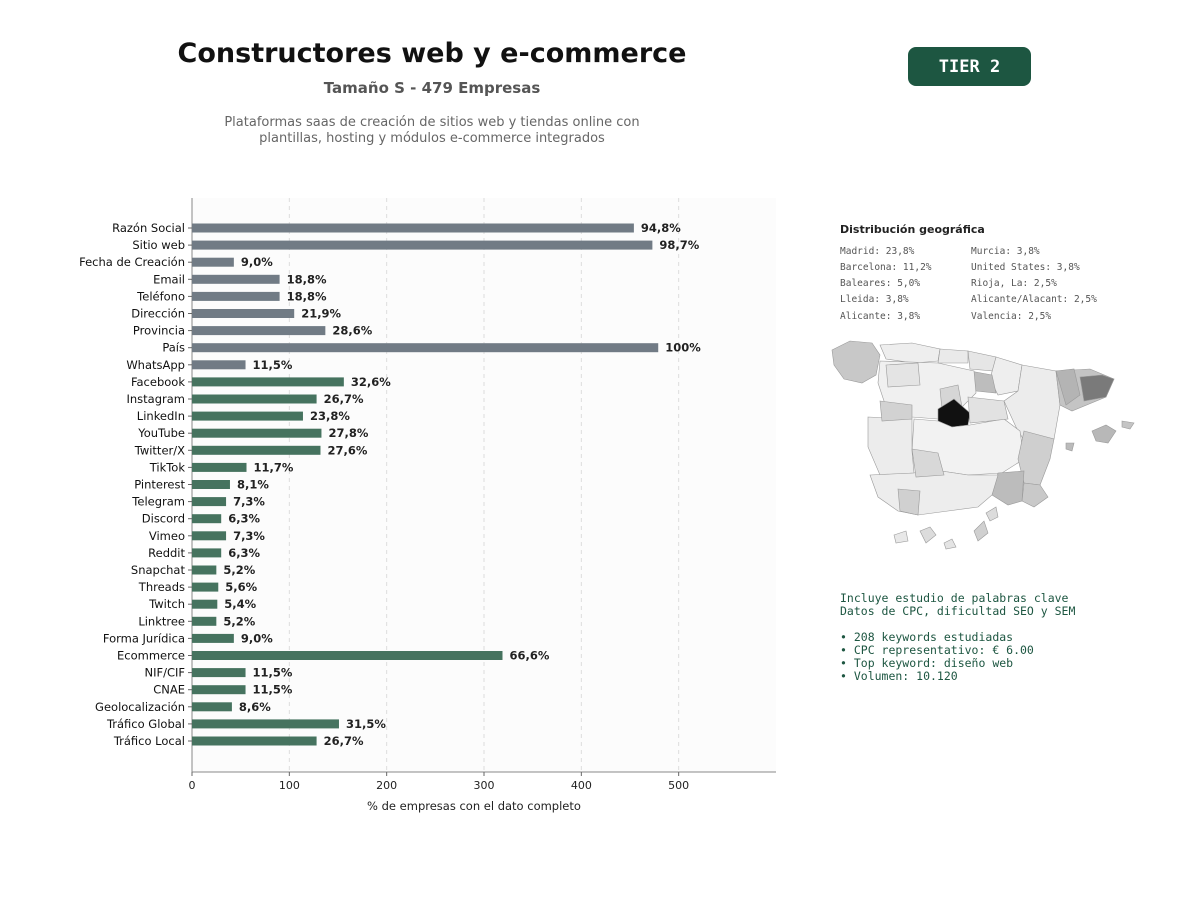  What do you see at coordinates (160, 296) in the screenshot?
I see `category-label: Teléfono` at bounding box center [160, 296].